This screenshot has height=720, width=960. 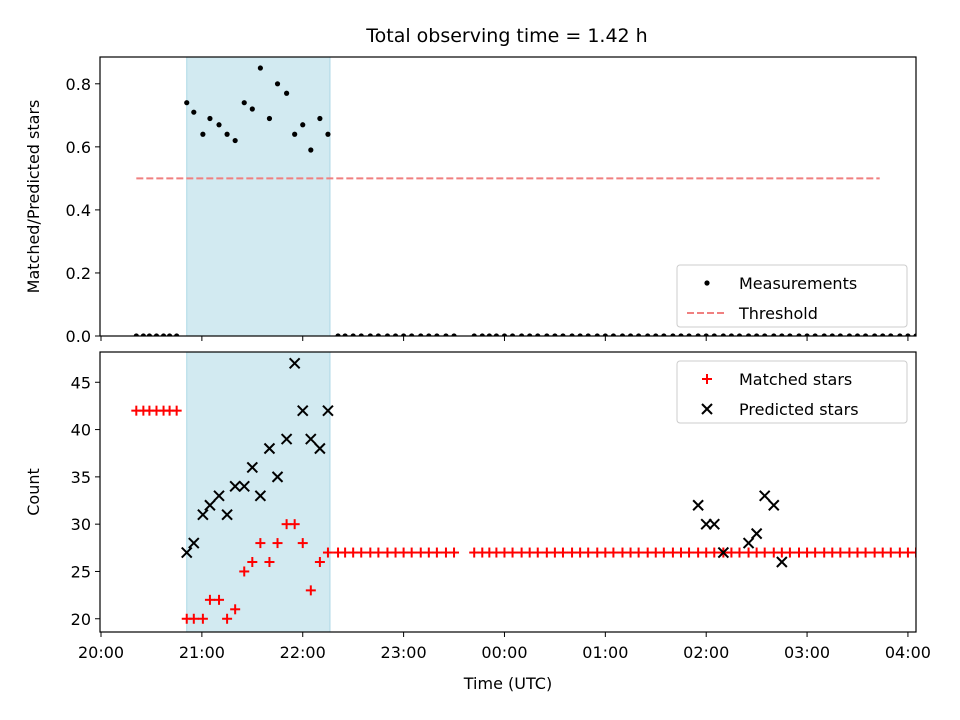 What do you see at coordinates (504, 652) in the screenshot?
I see `x-tick-label: 00:00` at bounding box center [504, 652].